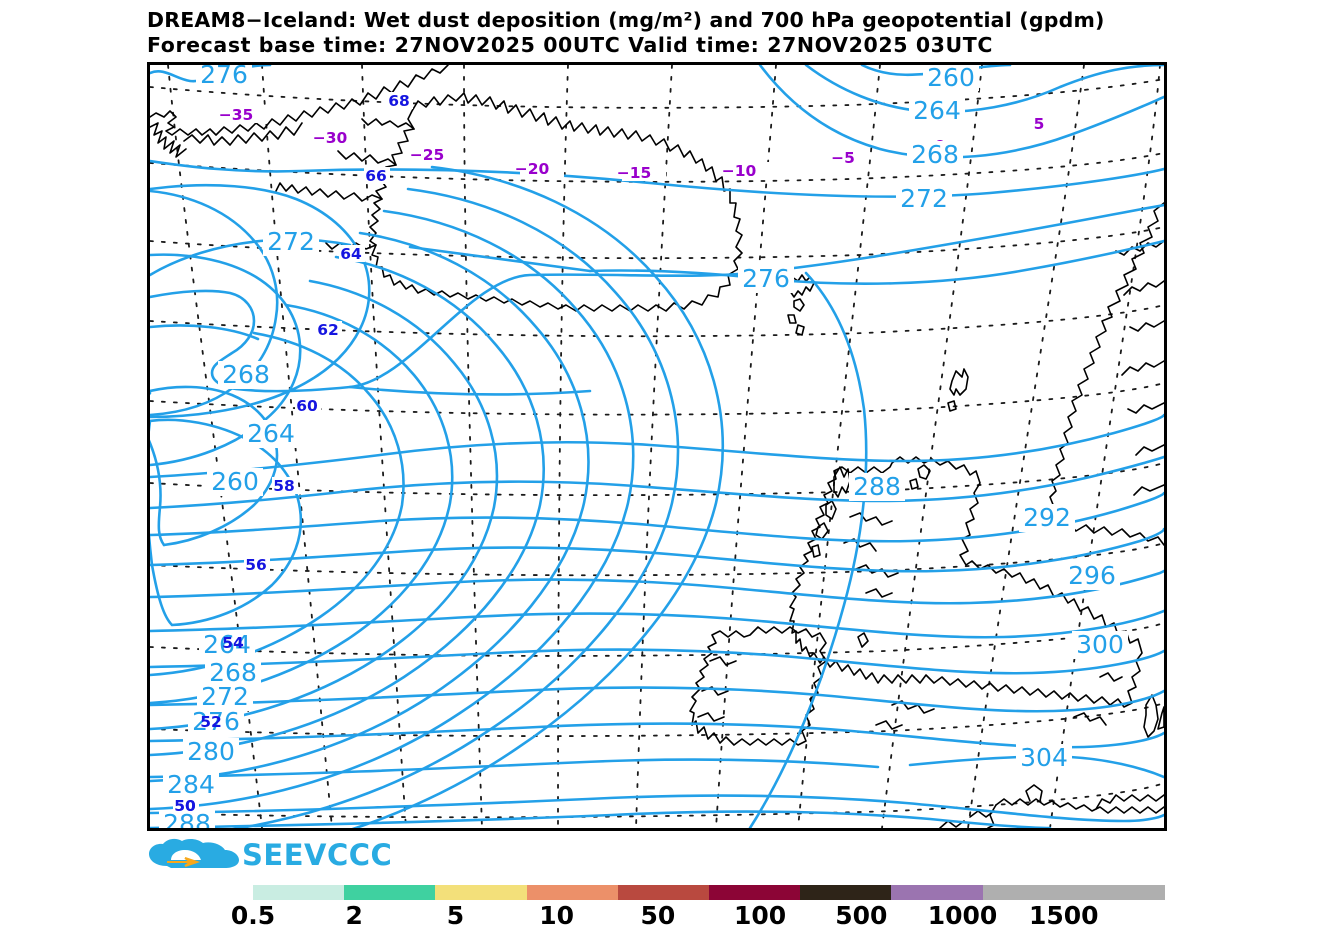  I want to click on svg-text: −10, so click(739, 171).